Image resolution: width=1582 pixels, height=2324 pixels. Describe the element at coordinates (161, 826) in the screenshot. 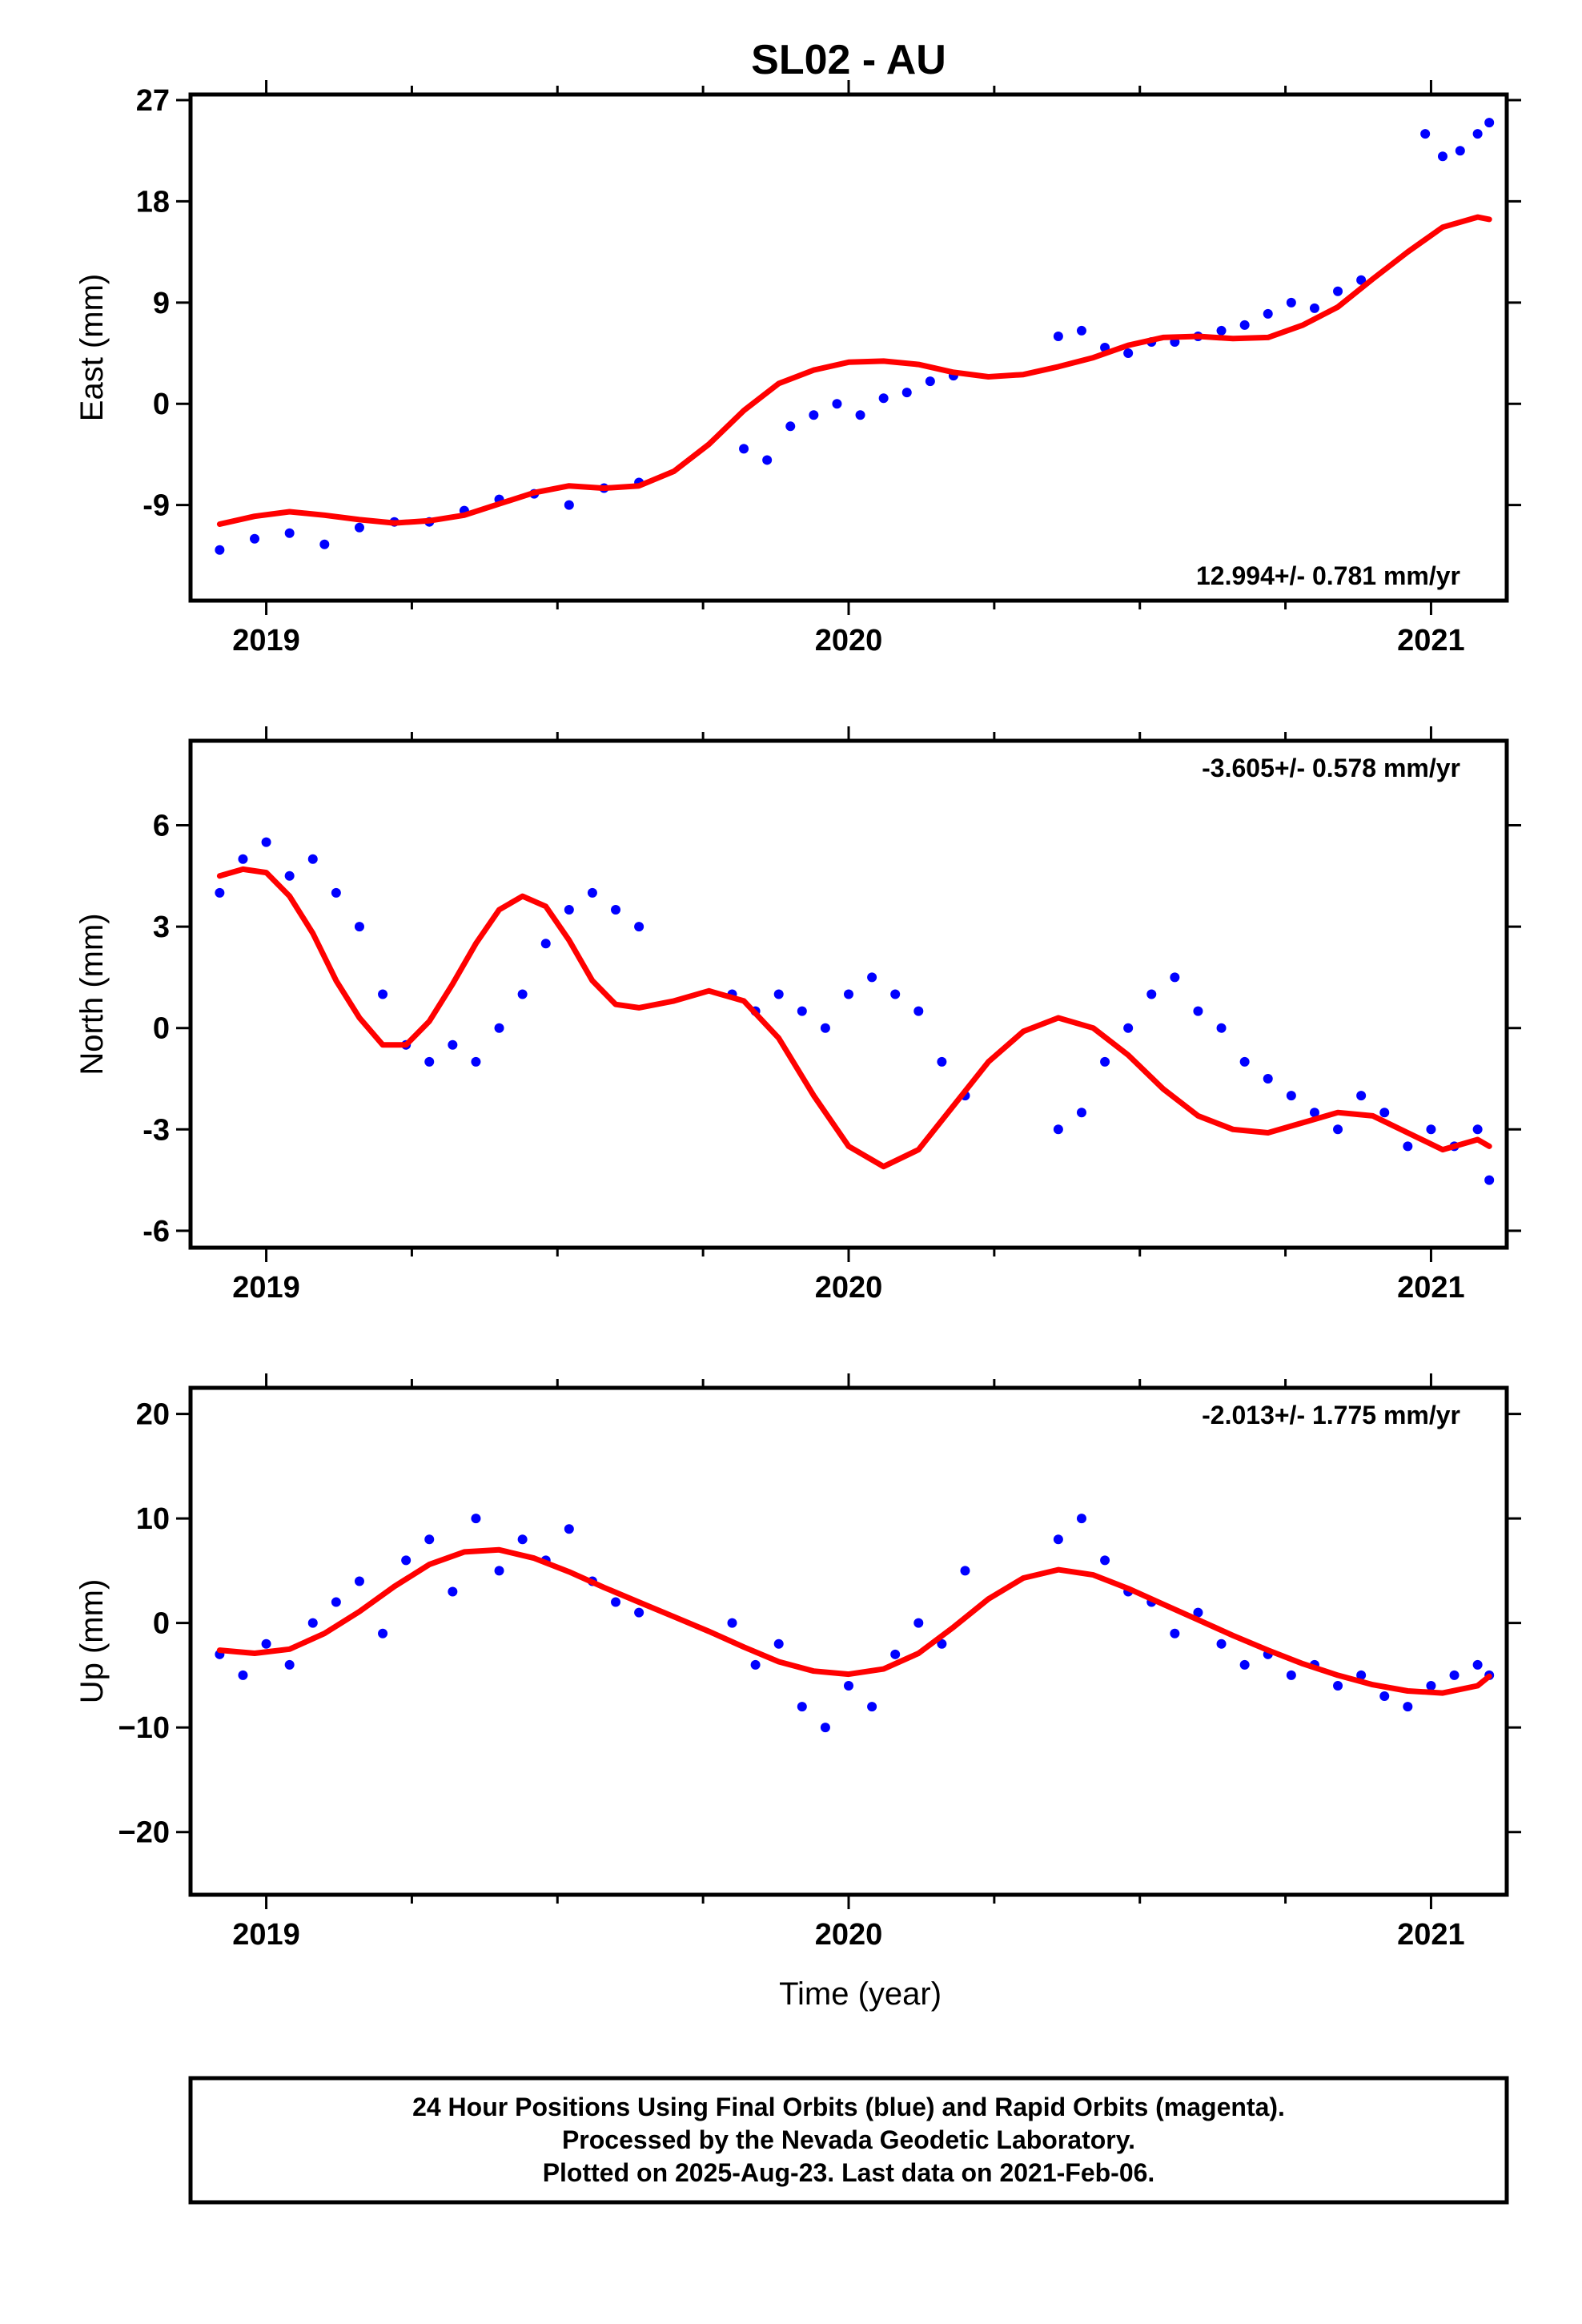

I see `north-y-tick-label: 6` at that location.